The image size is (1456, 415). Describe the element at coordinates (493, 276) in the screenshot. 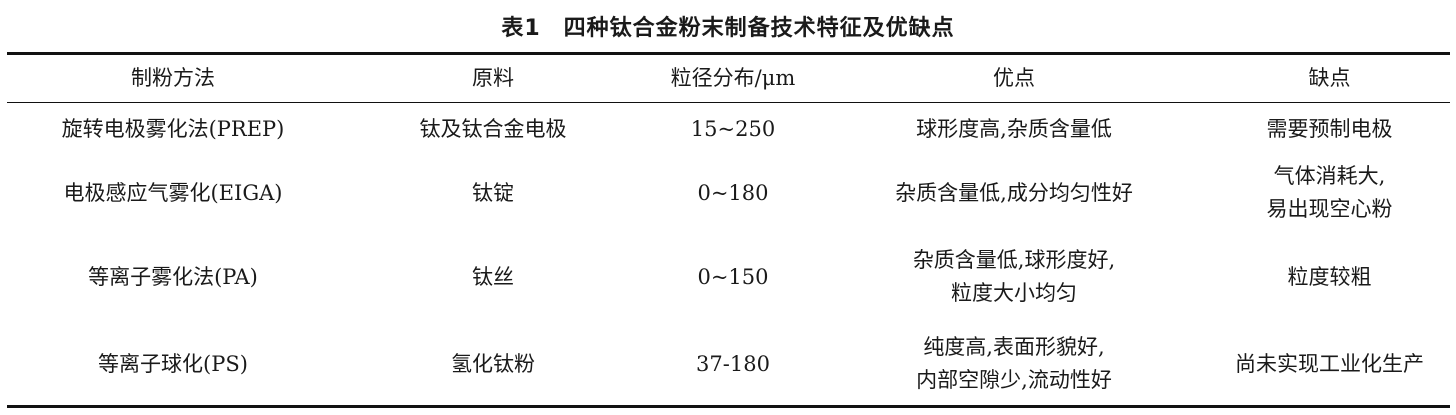

I see `cell-material: 钛丝` at that location.